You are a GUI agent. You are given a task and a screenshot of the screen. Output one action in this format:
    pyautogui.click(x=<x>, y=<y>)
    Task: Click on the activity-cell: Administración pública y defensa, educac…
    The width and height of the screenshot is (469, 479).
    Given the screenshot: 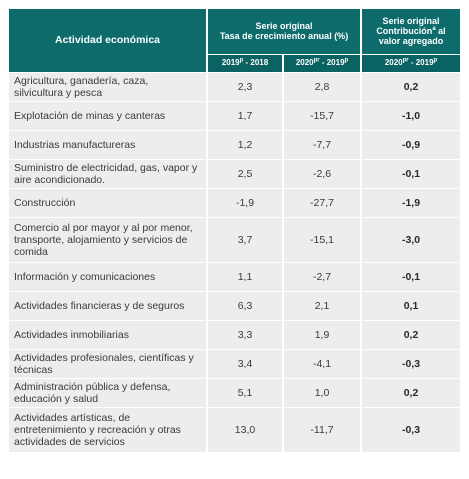 What is the action you would take?
    pyautogui.click(x=108, y=392)
    